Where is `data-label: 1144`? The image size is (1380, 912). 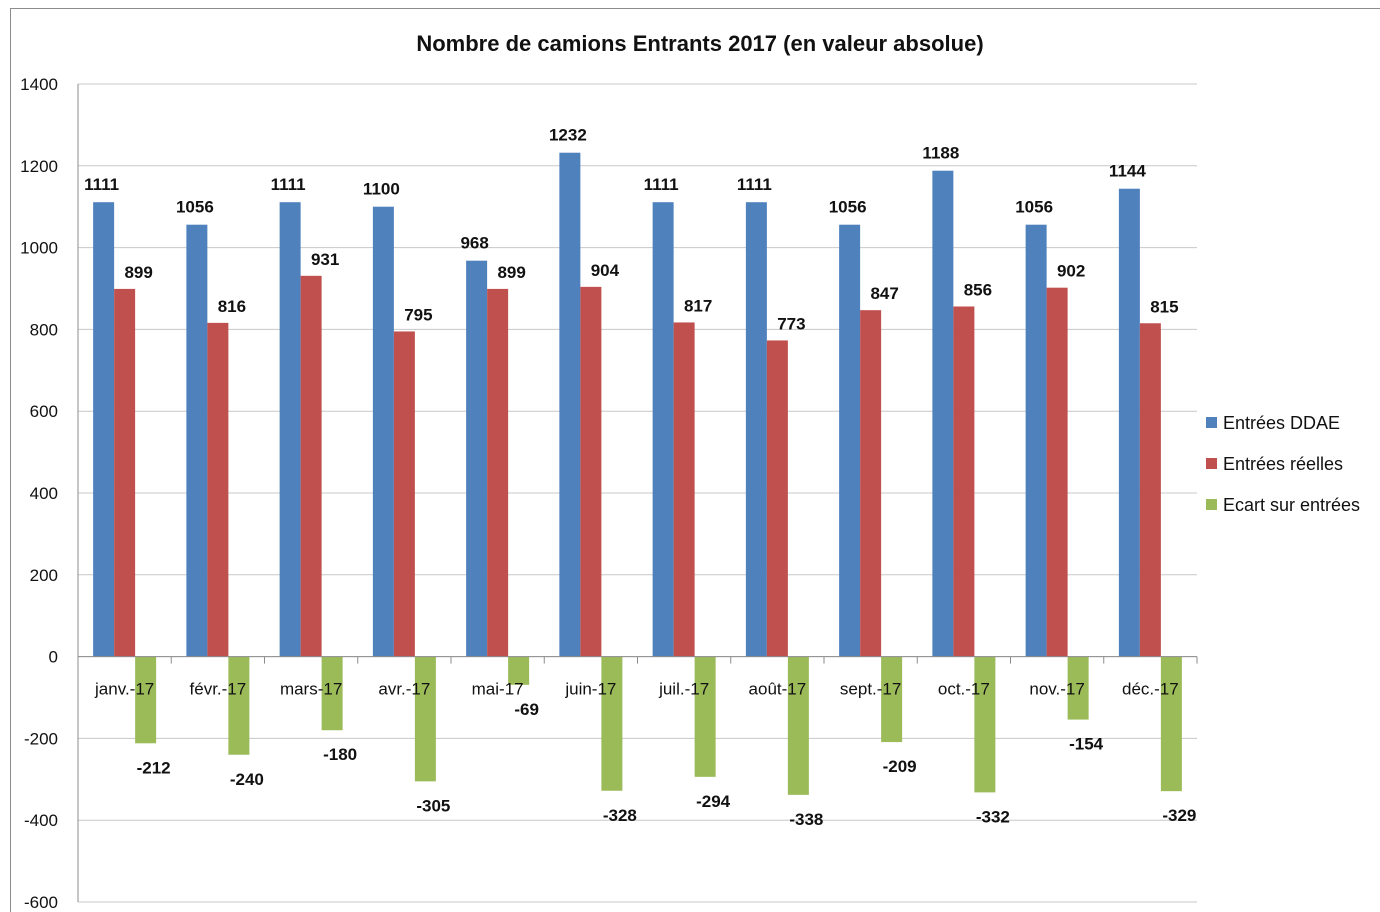 data-label: 1144 is located at coordinates (1127, 171).